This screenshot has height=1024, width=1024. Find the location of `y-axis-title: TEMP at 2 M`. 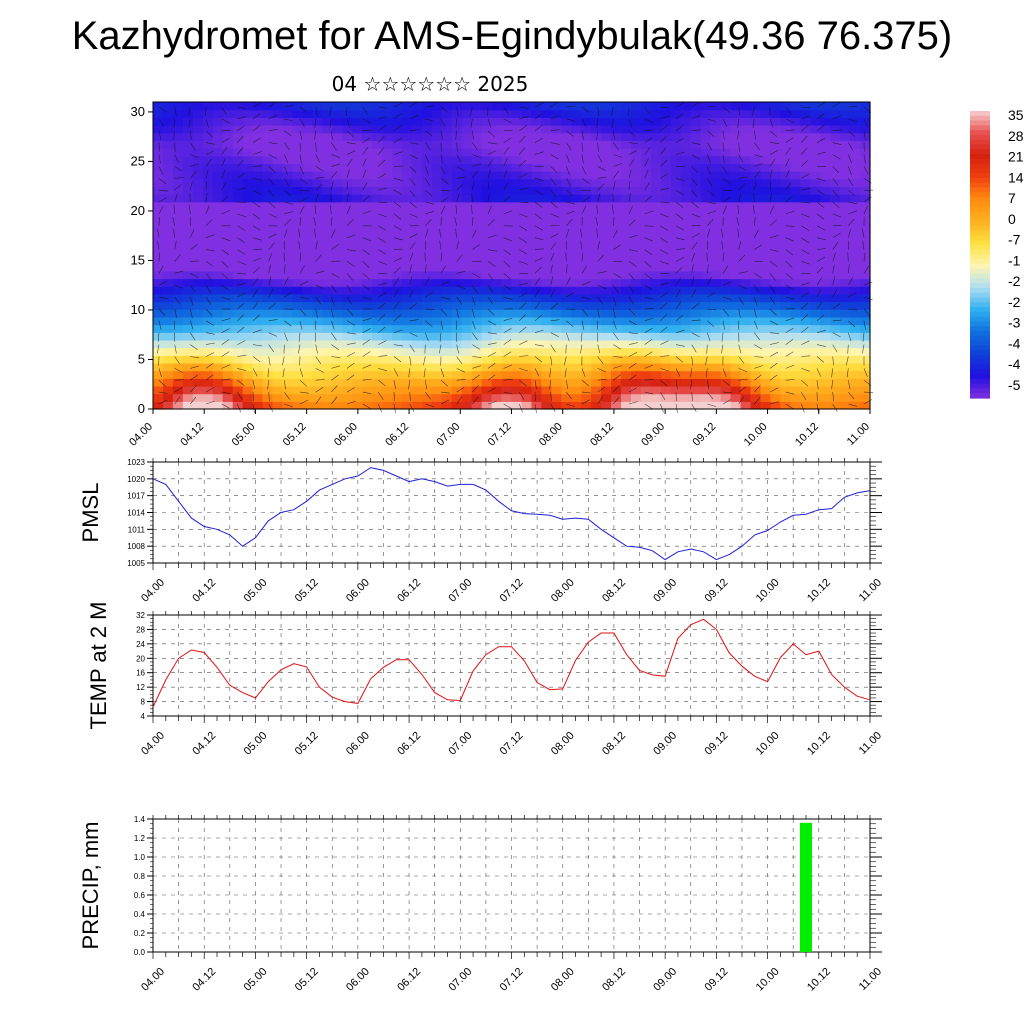

y-axis-title: TEMP at 2 M is located at coordinates (98, 666).